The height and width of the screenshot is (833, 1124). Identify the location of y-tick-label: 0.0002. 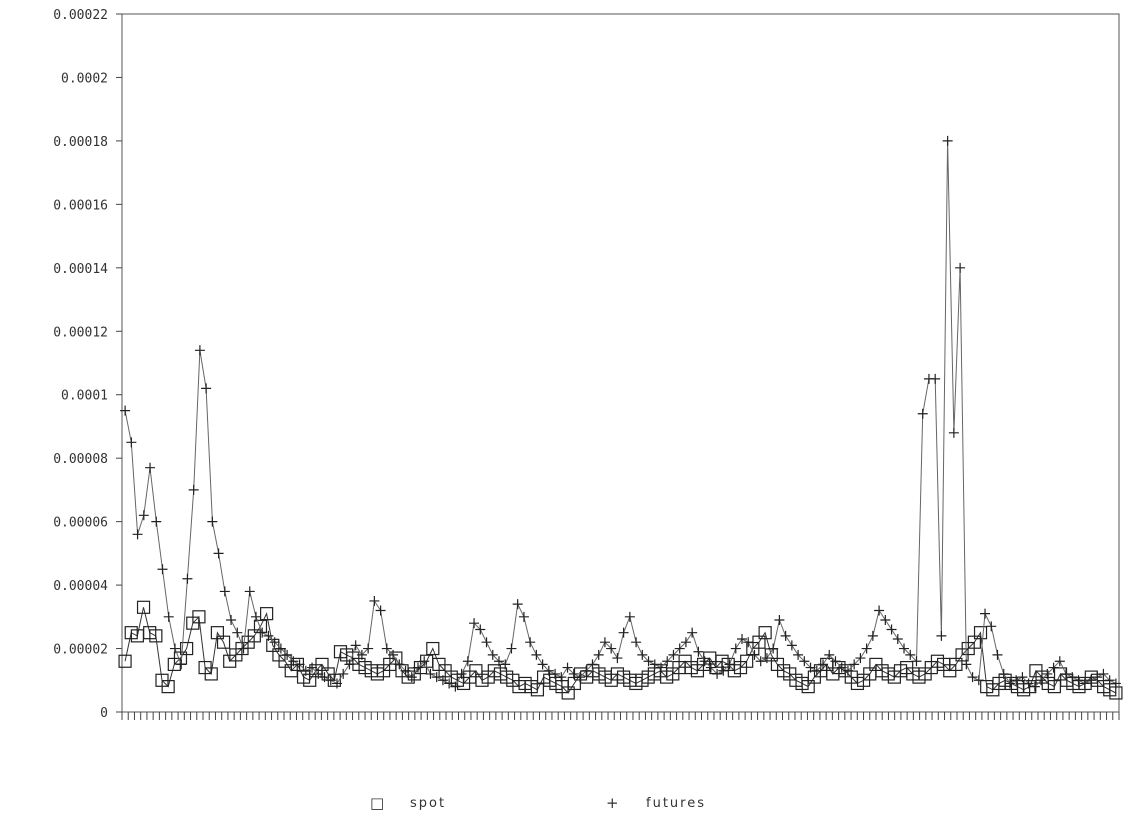
(84, 78).